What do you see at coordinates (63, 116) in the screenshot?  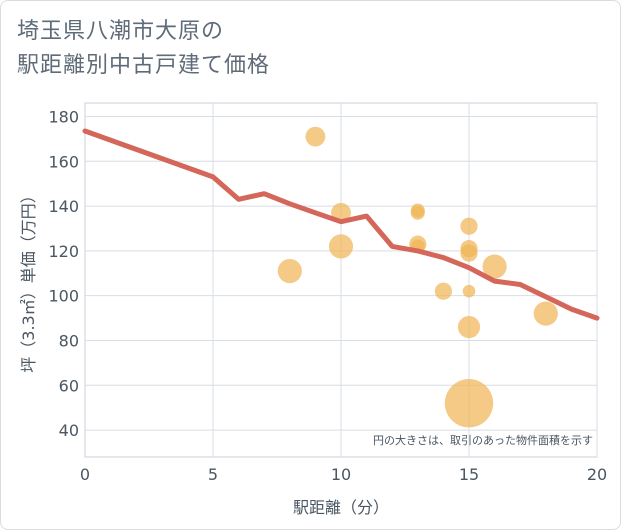 I see `y-tick-label: 180` at bounding box center [63, 116].